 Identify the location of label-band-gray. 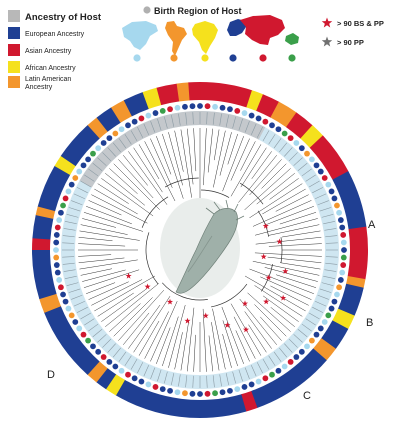
(172, 149).